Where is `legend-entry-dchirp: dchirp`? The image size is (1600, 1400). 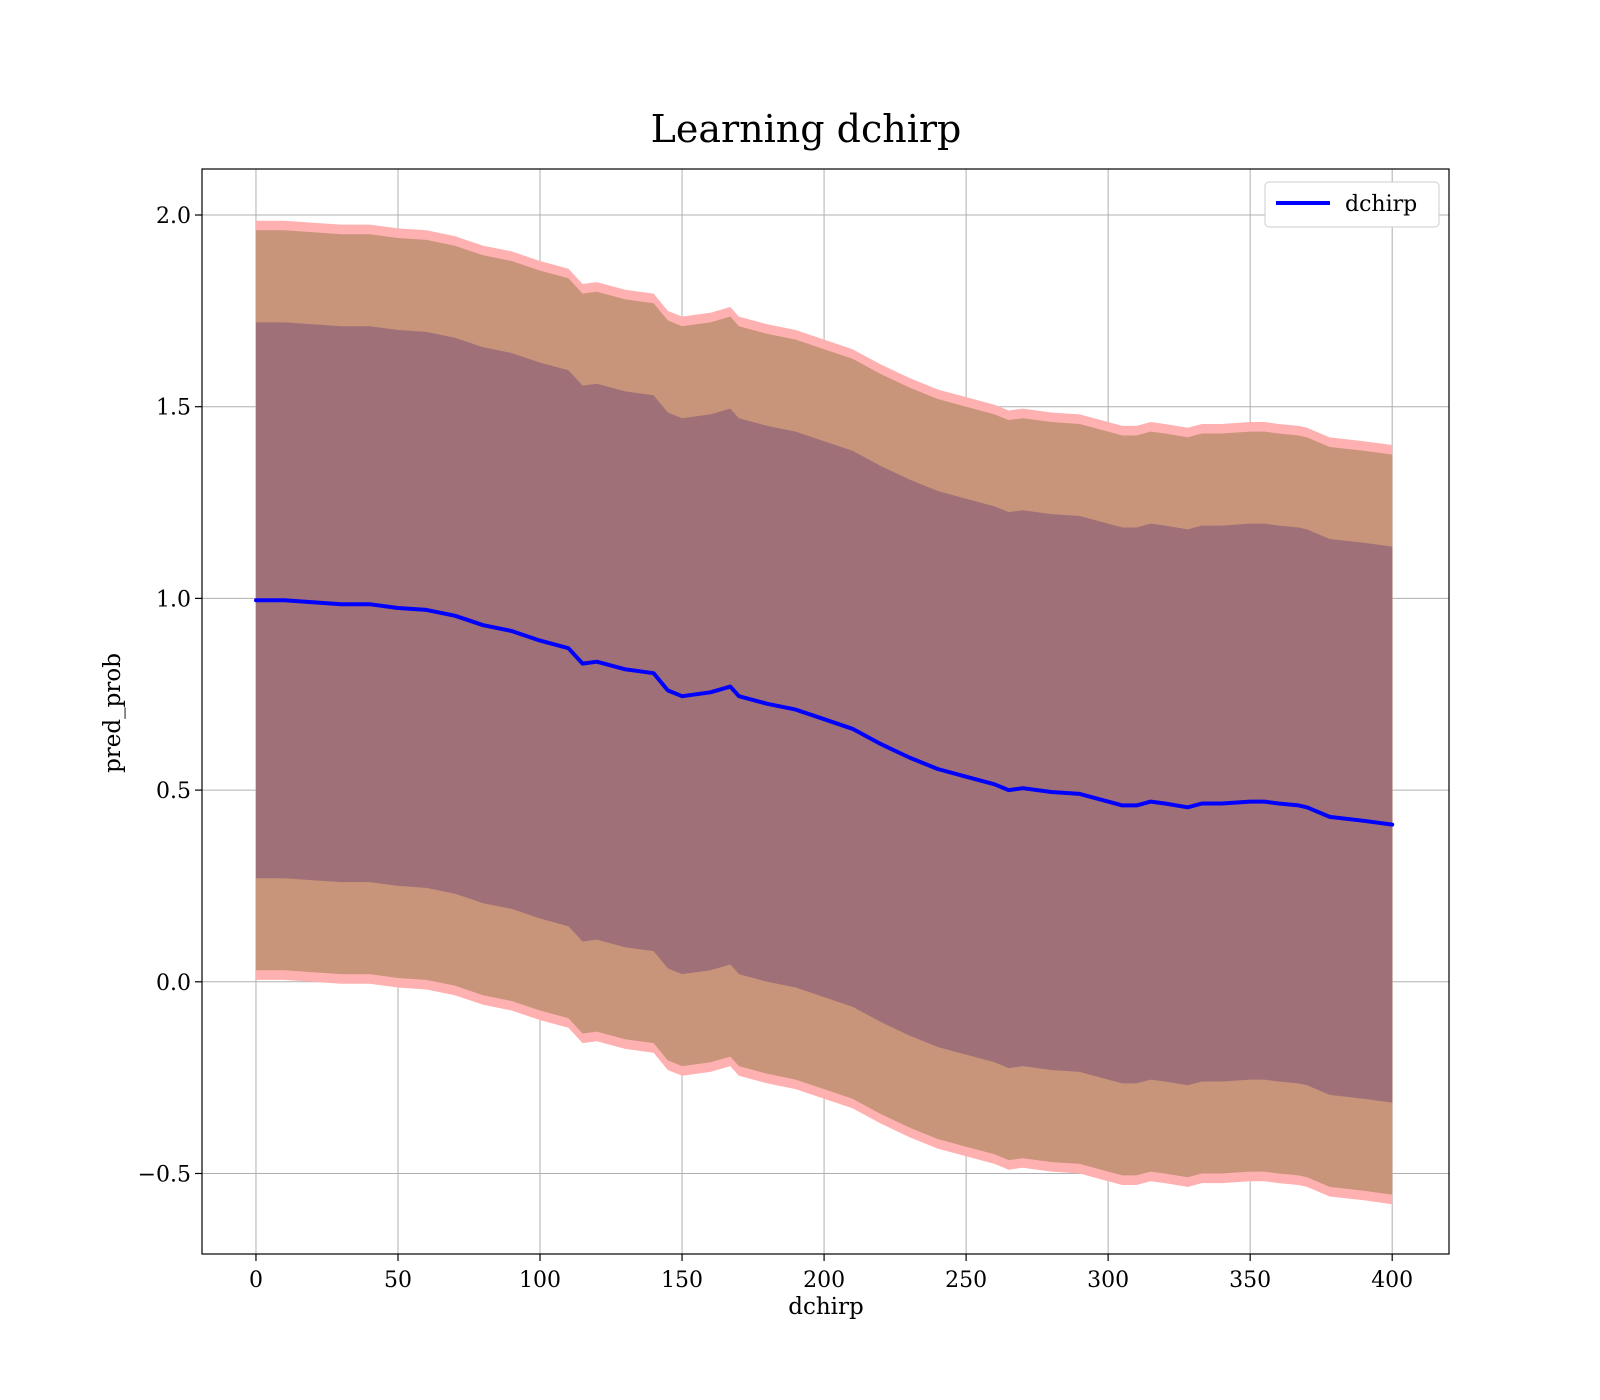
legend-entry-dchirp: dchirp is located at coordinates (1381, 204).